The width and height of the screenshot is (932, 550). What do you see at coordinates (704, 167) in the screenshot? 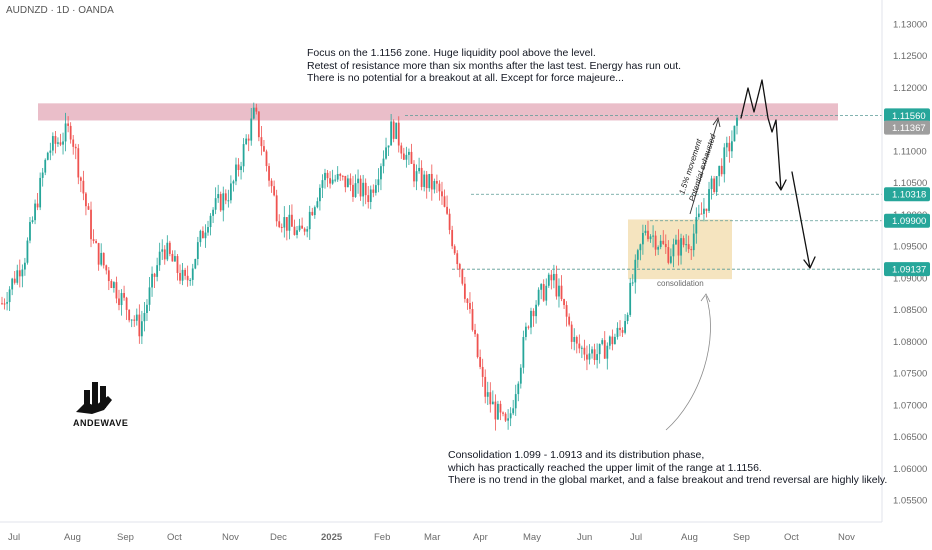
I see `diagonal-arrow` at bounding box center [704, 167].